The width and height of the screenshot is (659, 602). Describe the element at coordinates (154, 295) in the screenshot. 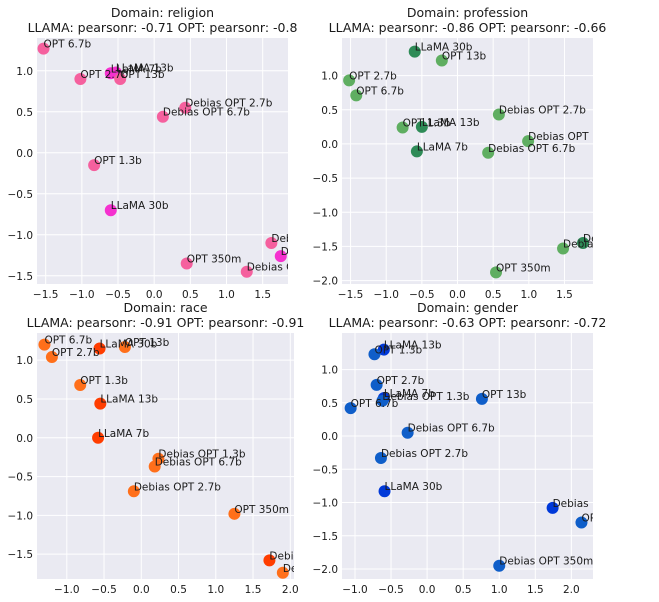

I see `x-tick-label: 0.0` at that location.